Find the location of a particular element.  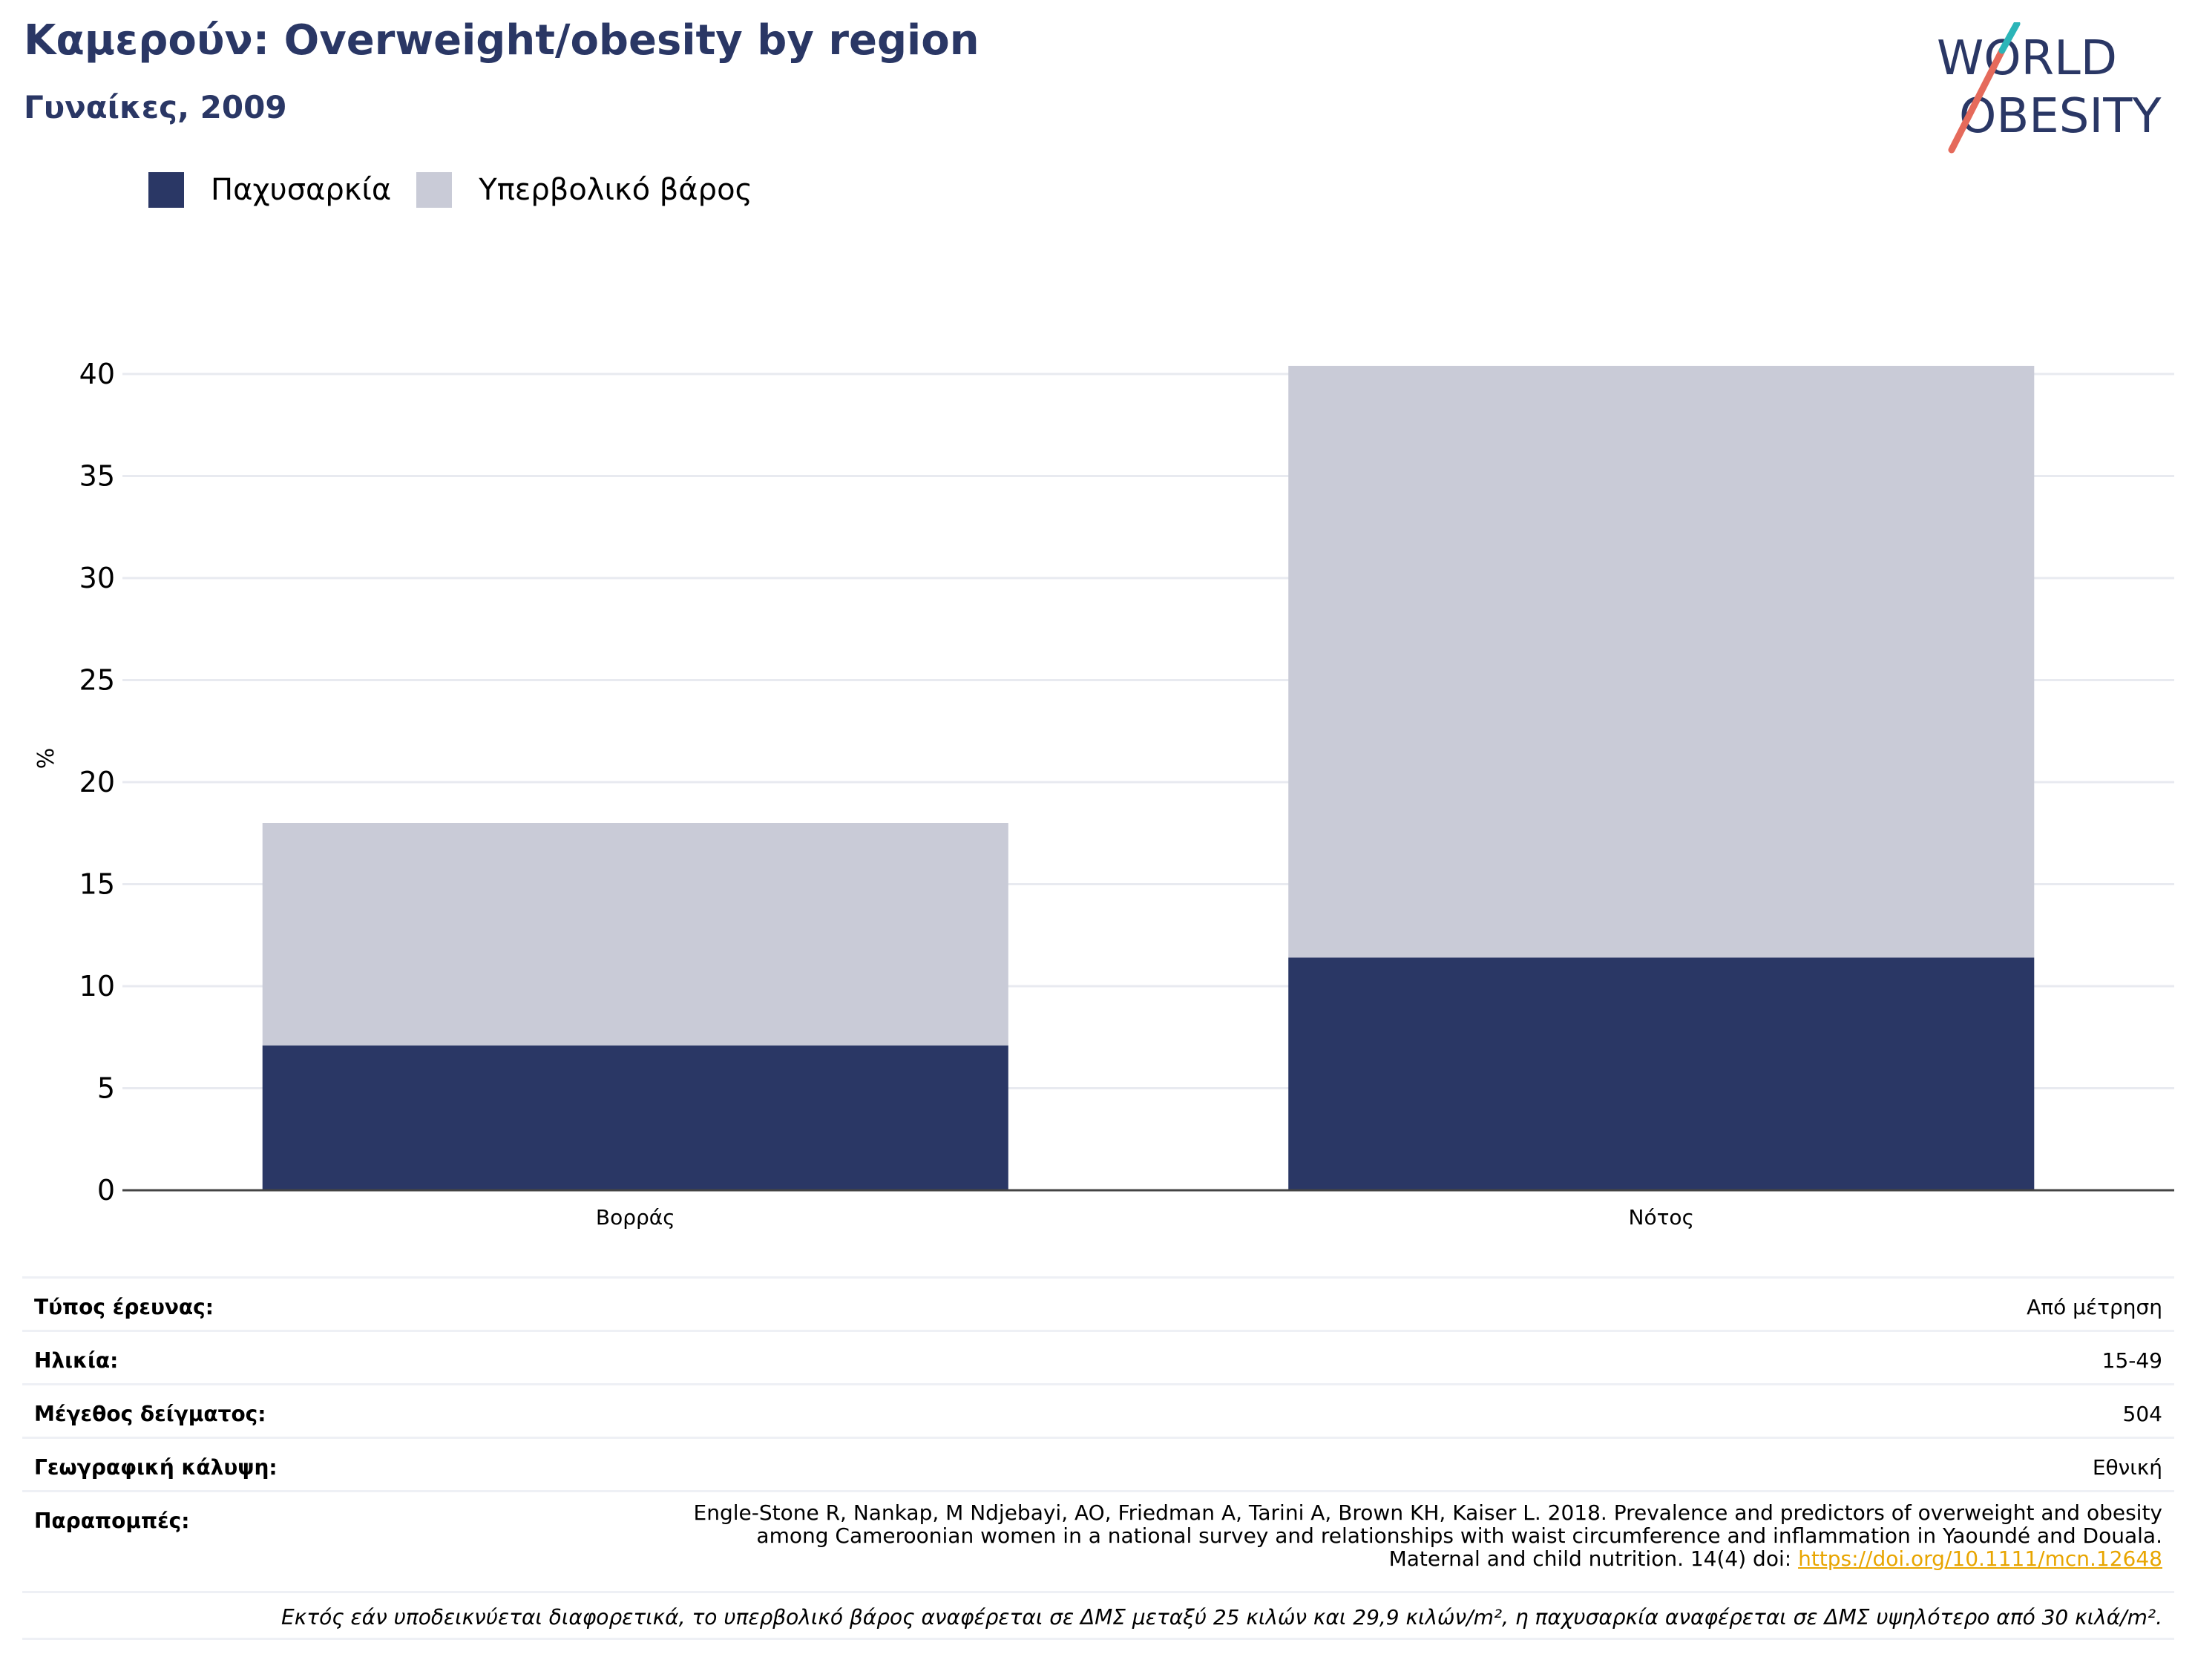

legend-swatch-overweight is located at coordinates (435, 190).